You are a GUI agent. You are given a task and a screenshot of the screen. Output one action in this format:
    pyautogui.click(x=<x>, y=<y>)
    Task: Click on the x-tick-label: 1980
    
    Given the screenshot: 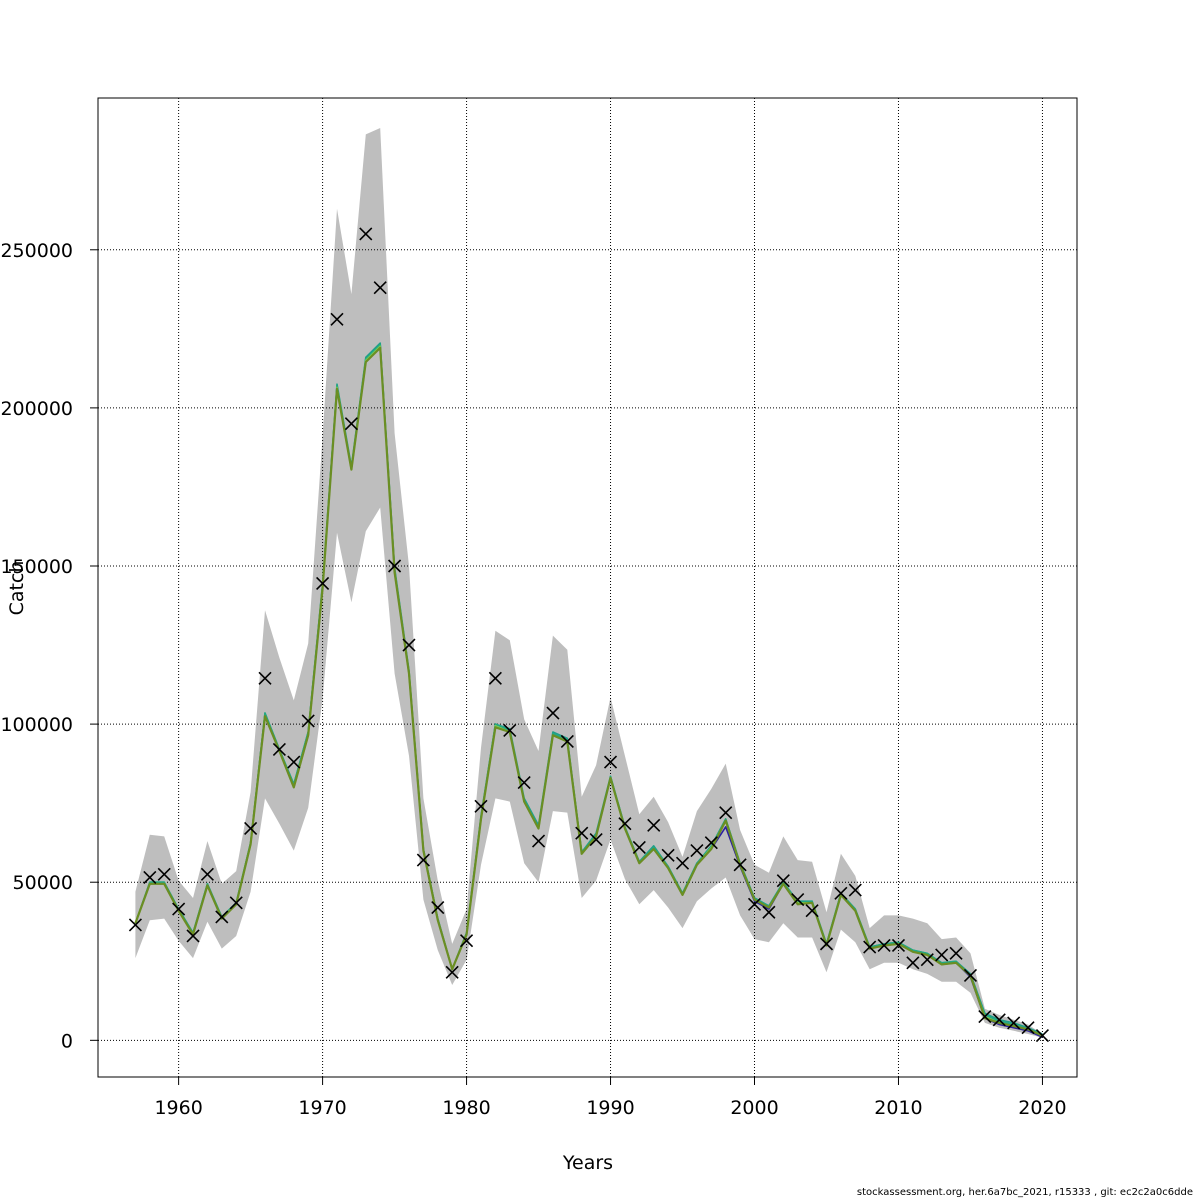 What is the action you would take?
    pyautogui.click(x=466, y=1108)
    